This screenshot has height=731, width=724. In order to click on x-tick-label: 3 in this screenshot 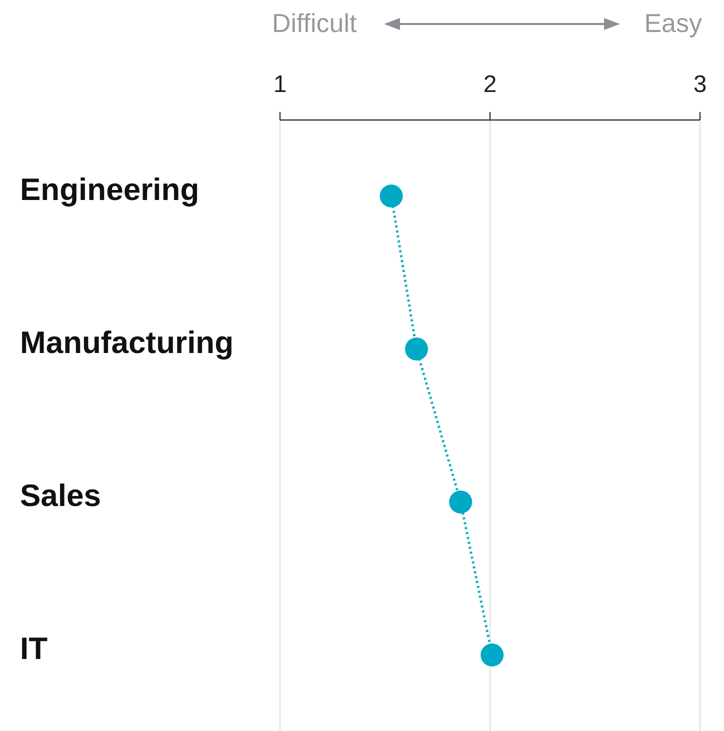, I will do `click(700, 84)`.